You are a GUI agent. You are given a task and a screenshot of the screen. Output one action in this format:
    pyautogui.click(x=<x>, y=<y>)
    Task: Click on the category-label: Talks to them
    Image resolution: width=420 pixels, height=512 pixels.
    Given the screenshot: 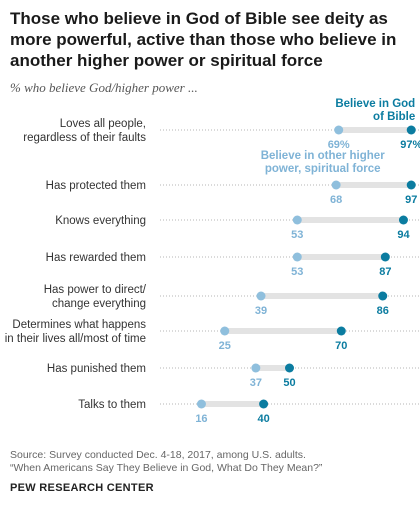 What is the action you would take?
    pyautogui.click(x=112, y=405)
    